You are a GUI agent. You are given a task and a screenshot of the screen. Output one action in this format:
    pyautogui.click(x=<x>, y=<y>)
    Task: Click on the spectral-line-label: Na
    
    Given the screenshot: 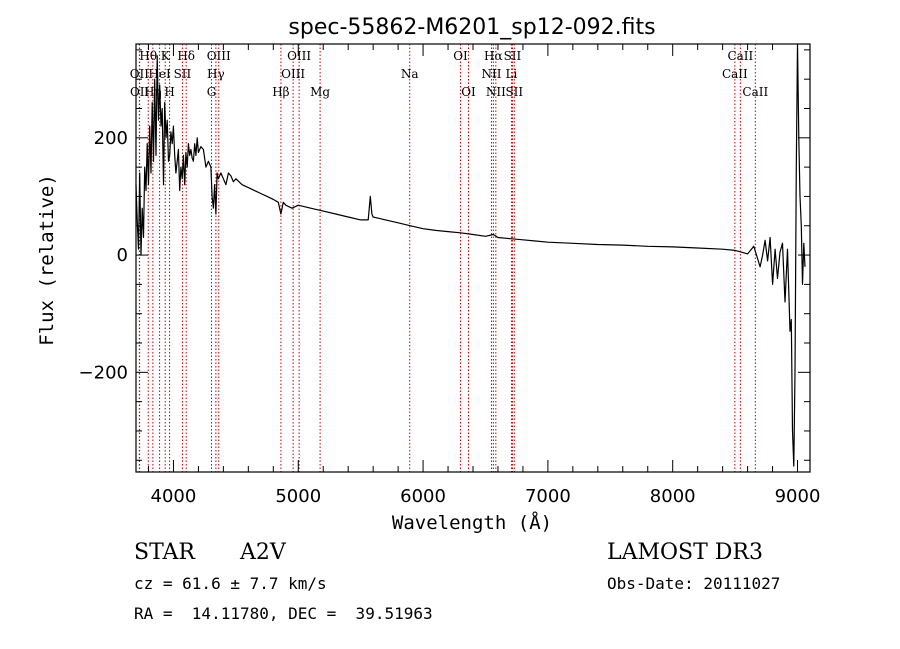 What is the action you would take?
    pyautogui.click(x=410, y=74)
    